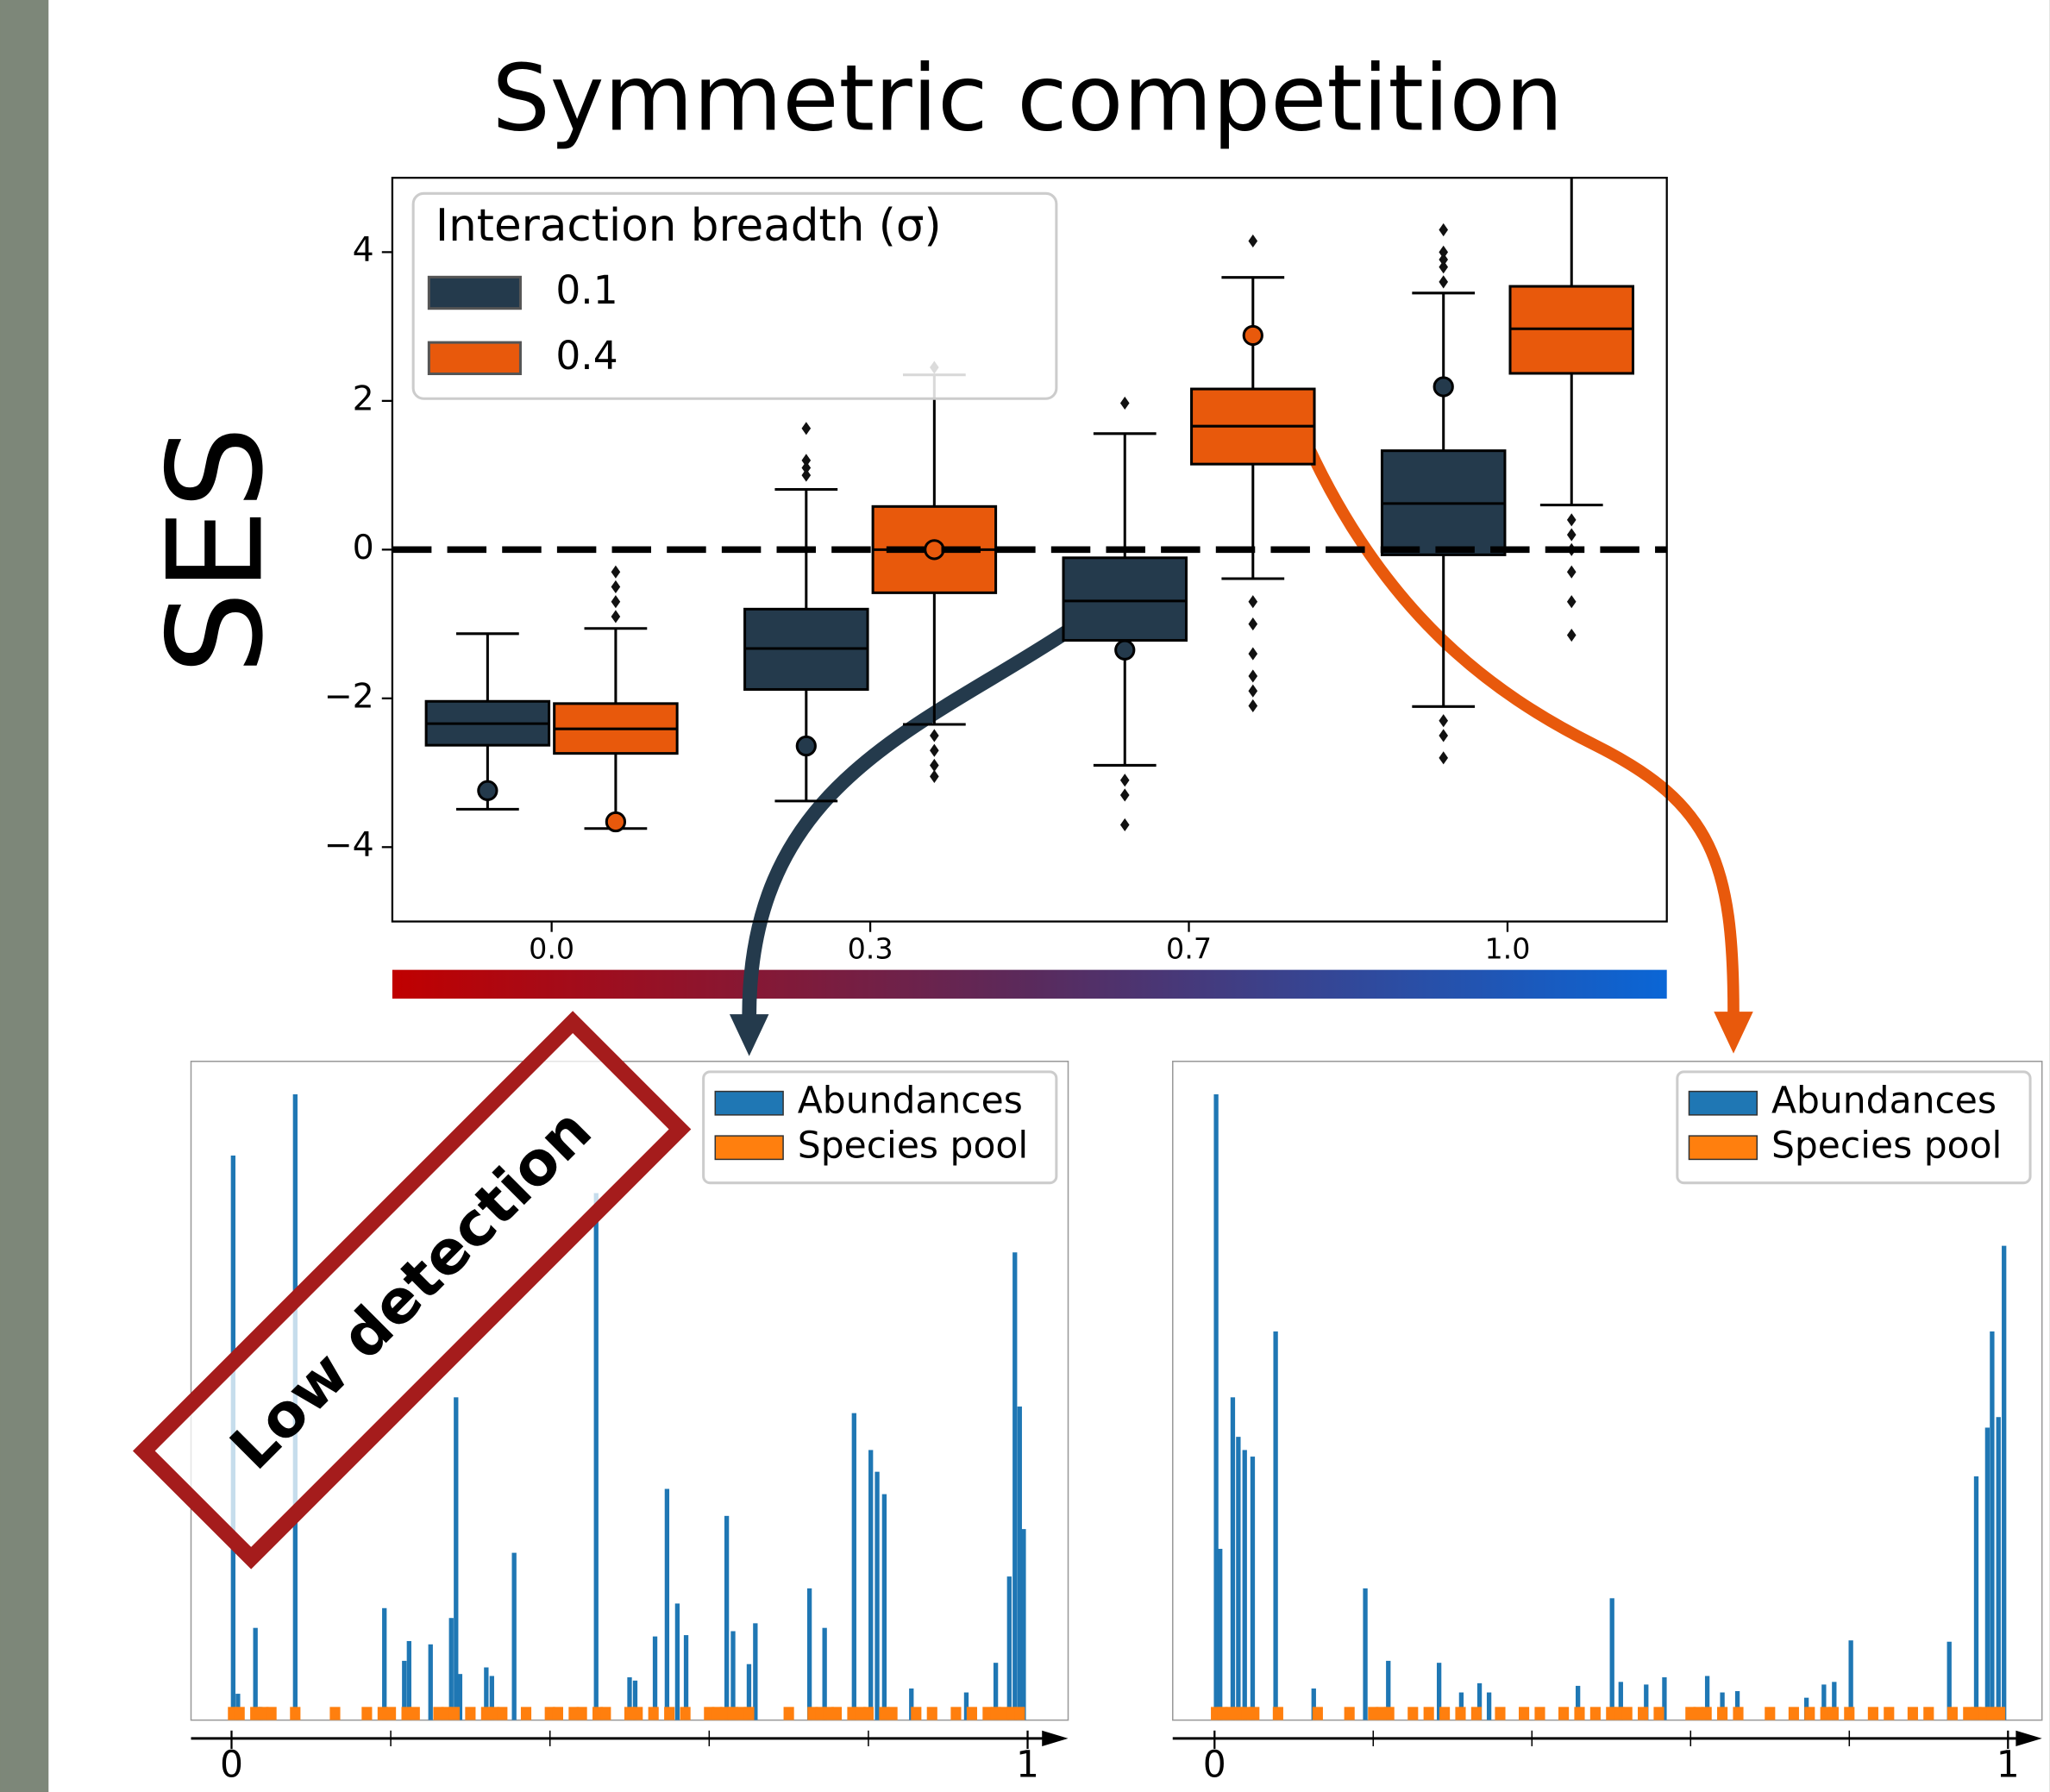 The height and width of the screenshot is (1792, 2050). I want to click on gradient-bar, so click(1029, 984).